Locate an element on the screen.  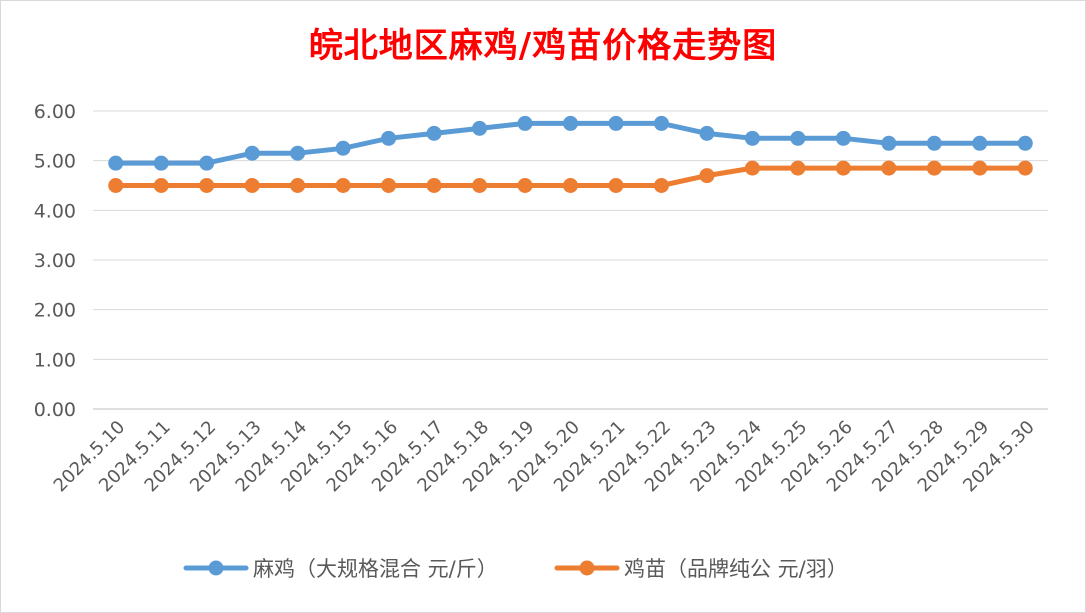
legend-item: 鸡苗（品牌纯公 元/羽） is located at coordinates (701, 569).